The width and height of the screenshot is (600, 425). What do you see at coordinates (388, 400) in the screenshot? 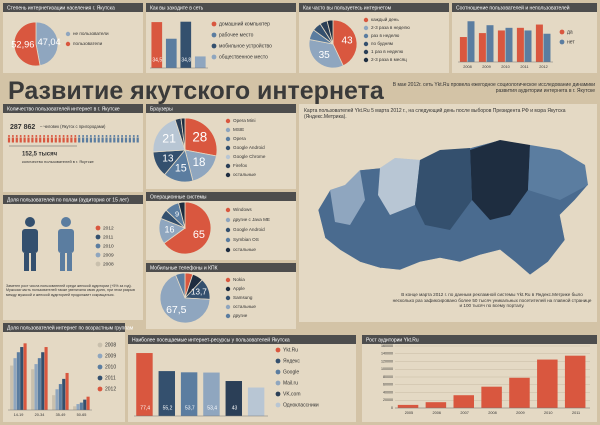
I see `y-tick-label: 20000` at bounding box center [388, 400].